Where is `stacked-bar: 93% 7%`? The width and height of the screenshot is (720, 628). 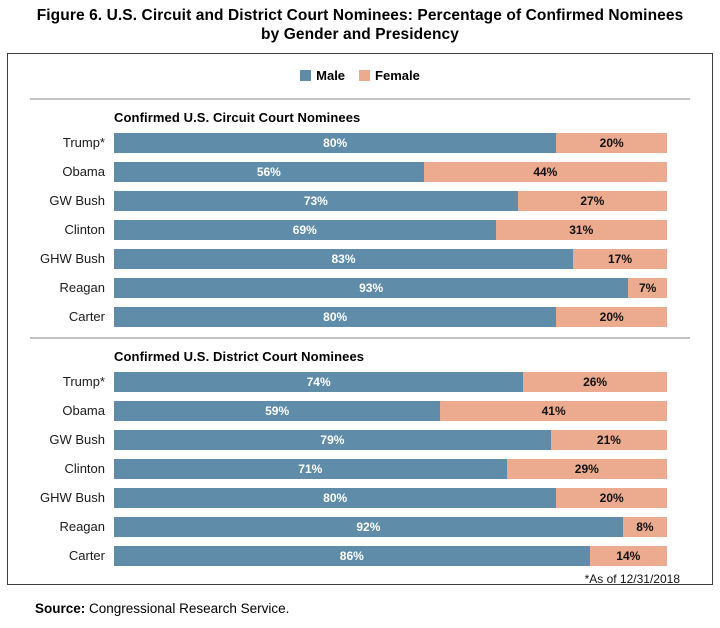 stacked-bar: 93% 7% is located at coordinates (390, 287).